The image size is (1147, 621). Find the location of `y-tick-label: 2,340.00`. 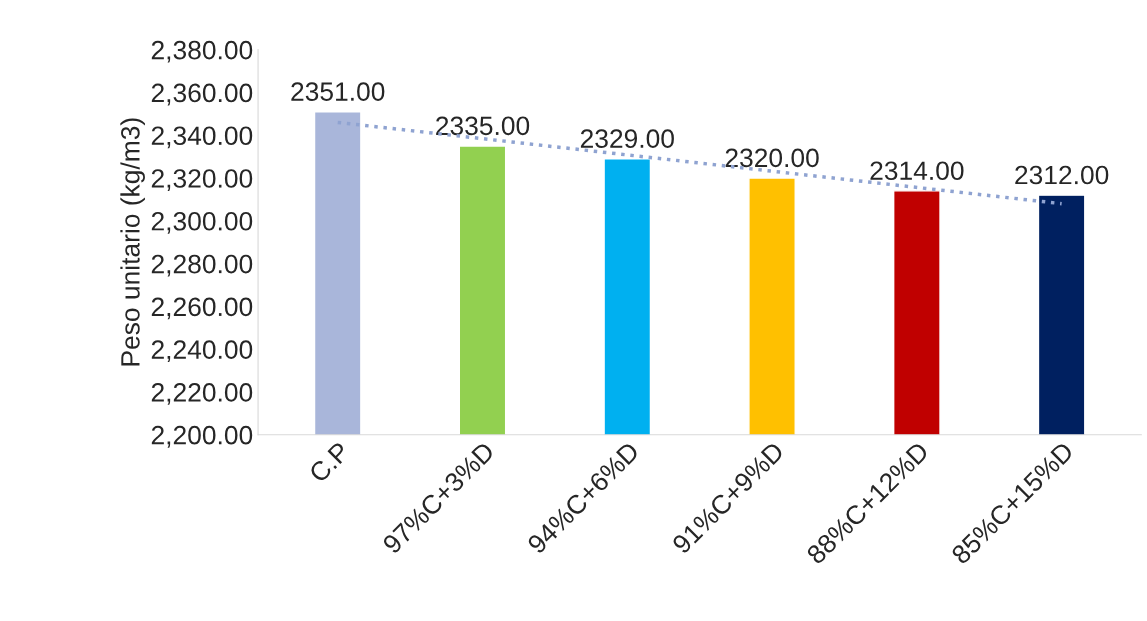

y-tick-label: 2,340.00 is located at coordinates (202, 137).